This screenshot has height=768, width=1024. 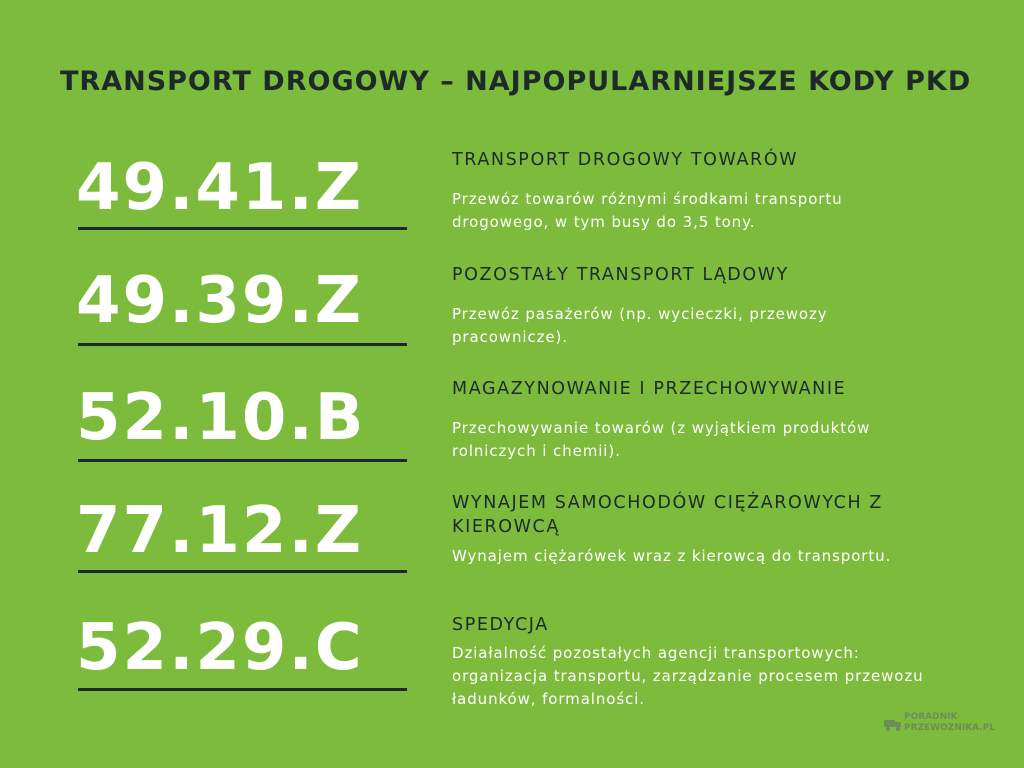 What do you see at coordinates (220, 648) in the screenshot?
I see `pkd-code: 52.29.C` at bounding box center [220, 648].